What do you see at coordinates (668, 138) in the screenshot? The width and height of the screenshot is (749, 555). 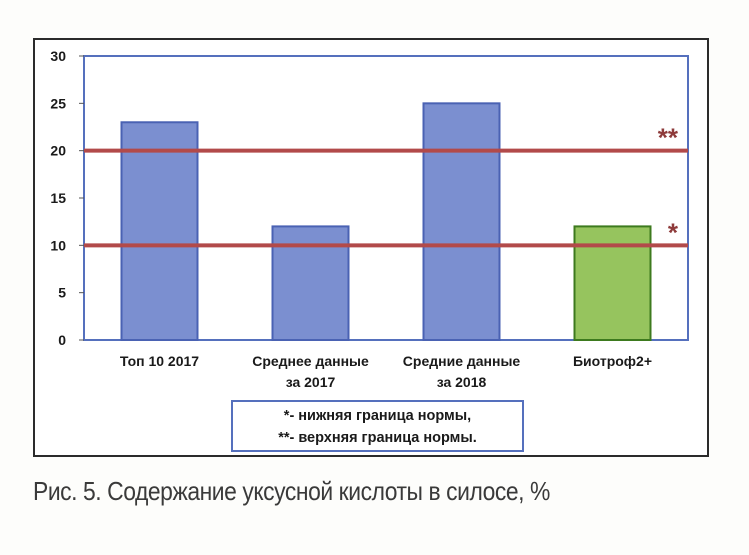 I see `reference-line-marker: **` at bounding box center [668, 138].